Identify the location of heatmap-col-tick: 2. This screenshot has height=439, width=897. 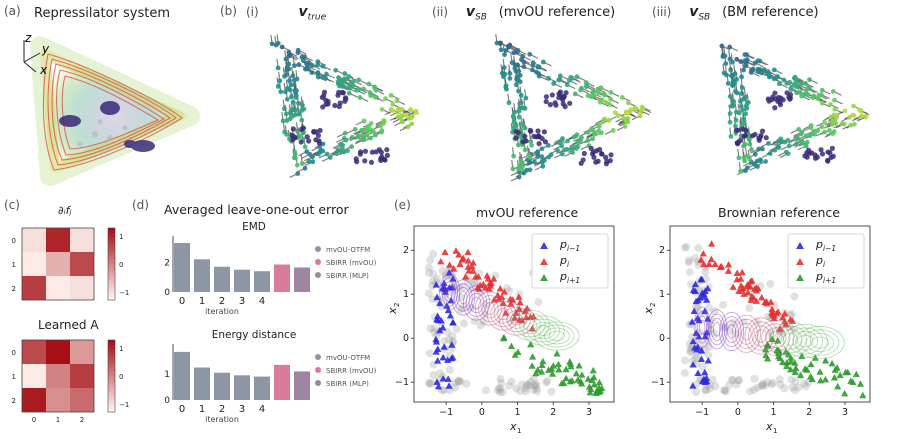
(82, 420).